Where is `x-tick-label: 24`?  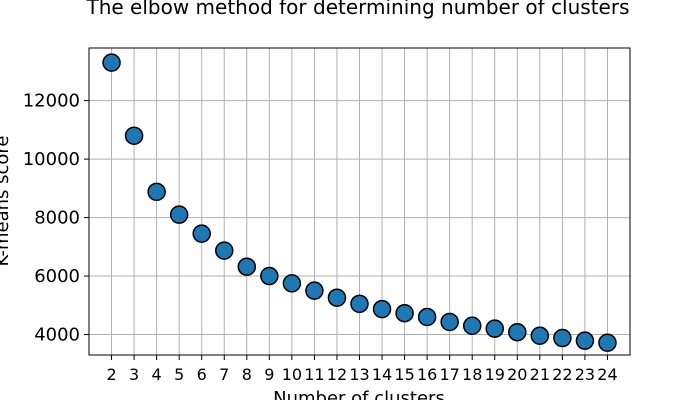 x-tick-label: 24 is located at coordinates (607, 374).